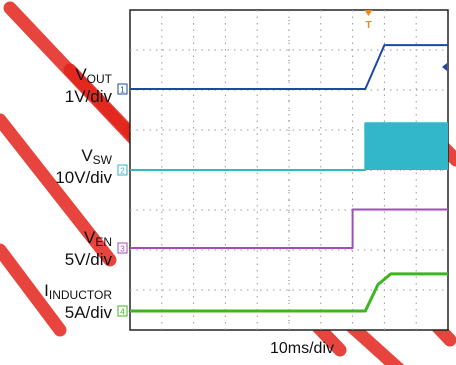  What do you see at coordinates (406, 146) in the screenshot?
I see `vsw-switching-band` at bounding box center [406, 146].